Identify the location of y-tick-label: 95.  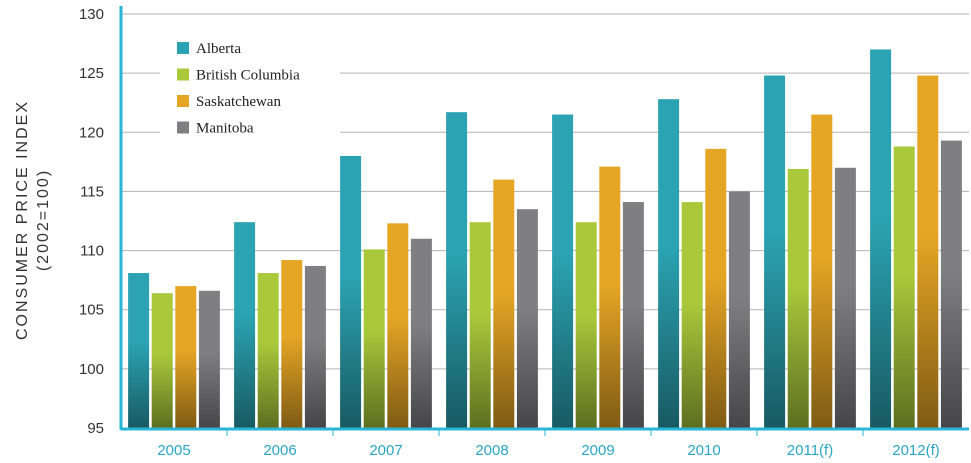
(95, 428).